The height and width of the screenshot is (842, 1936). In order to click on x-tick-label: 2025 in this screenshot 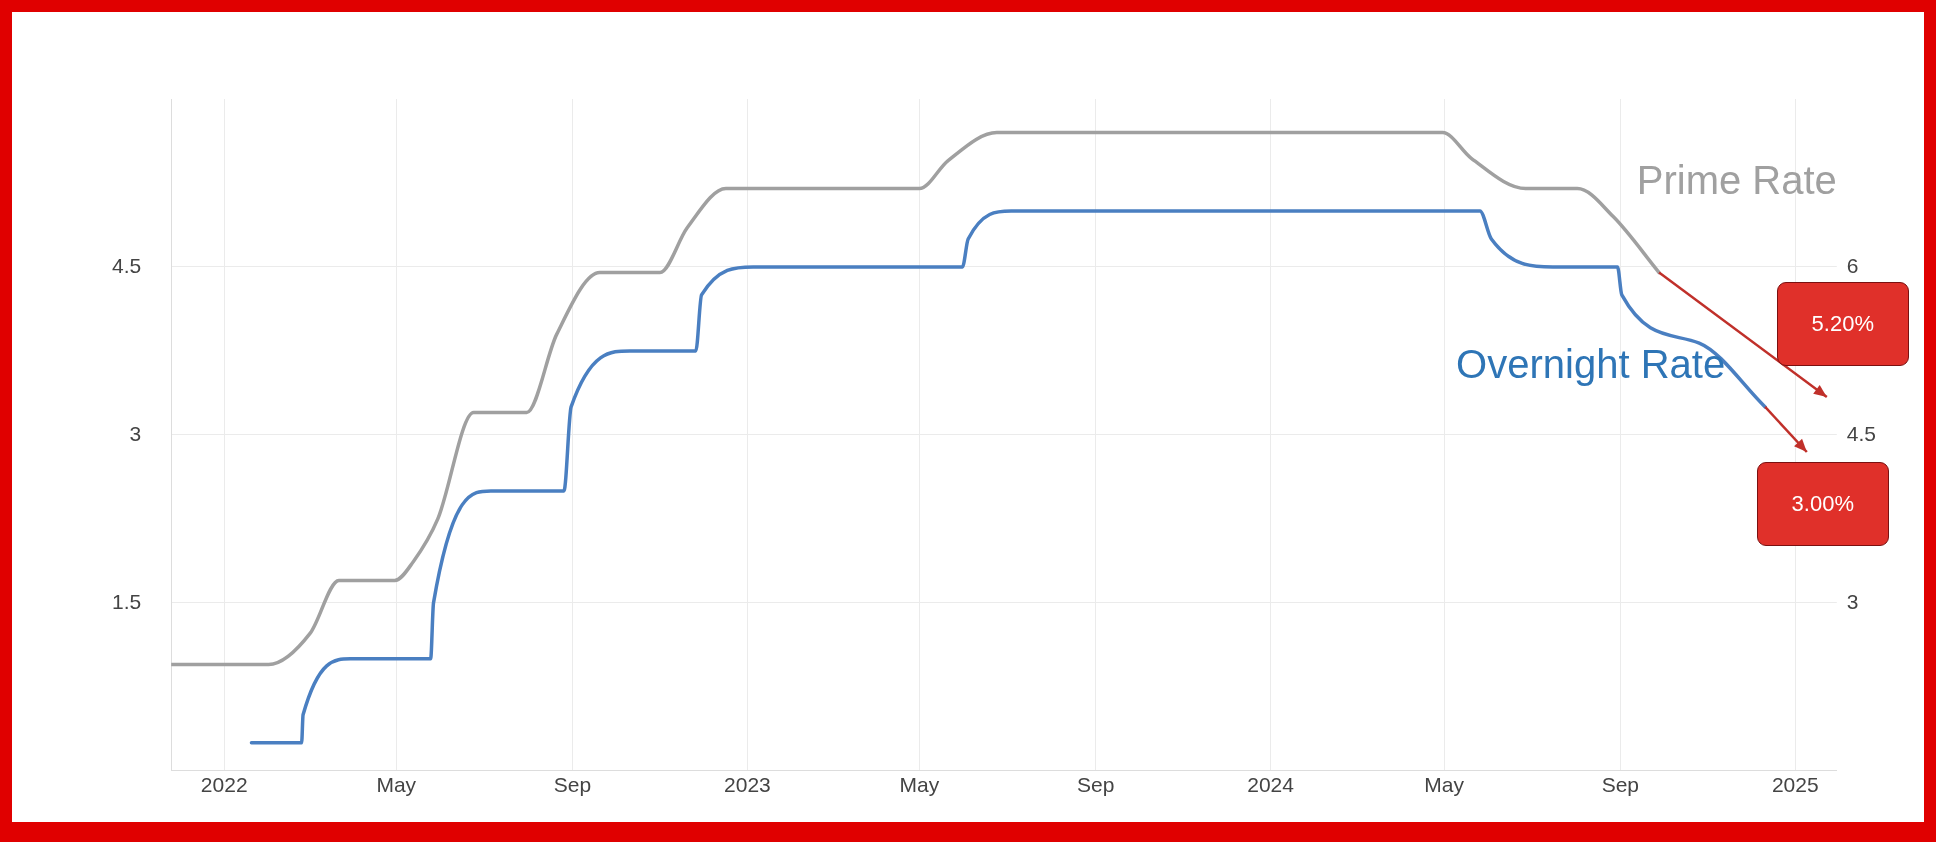, I will do `click(1795, 785)`.